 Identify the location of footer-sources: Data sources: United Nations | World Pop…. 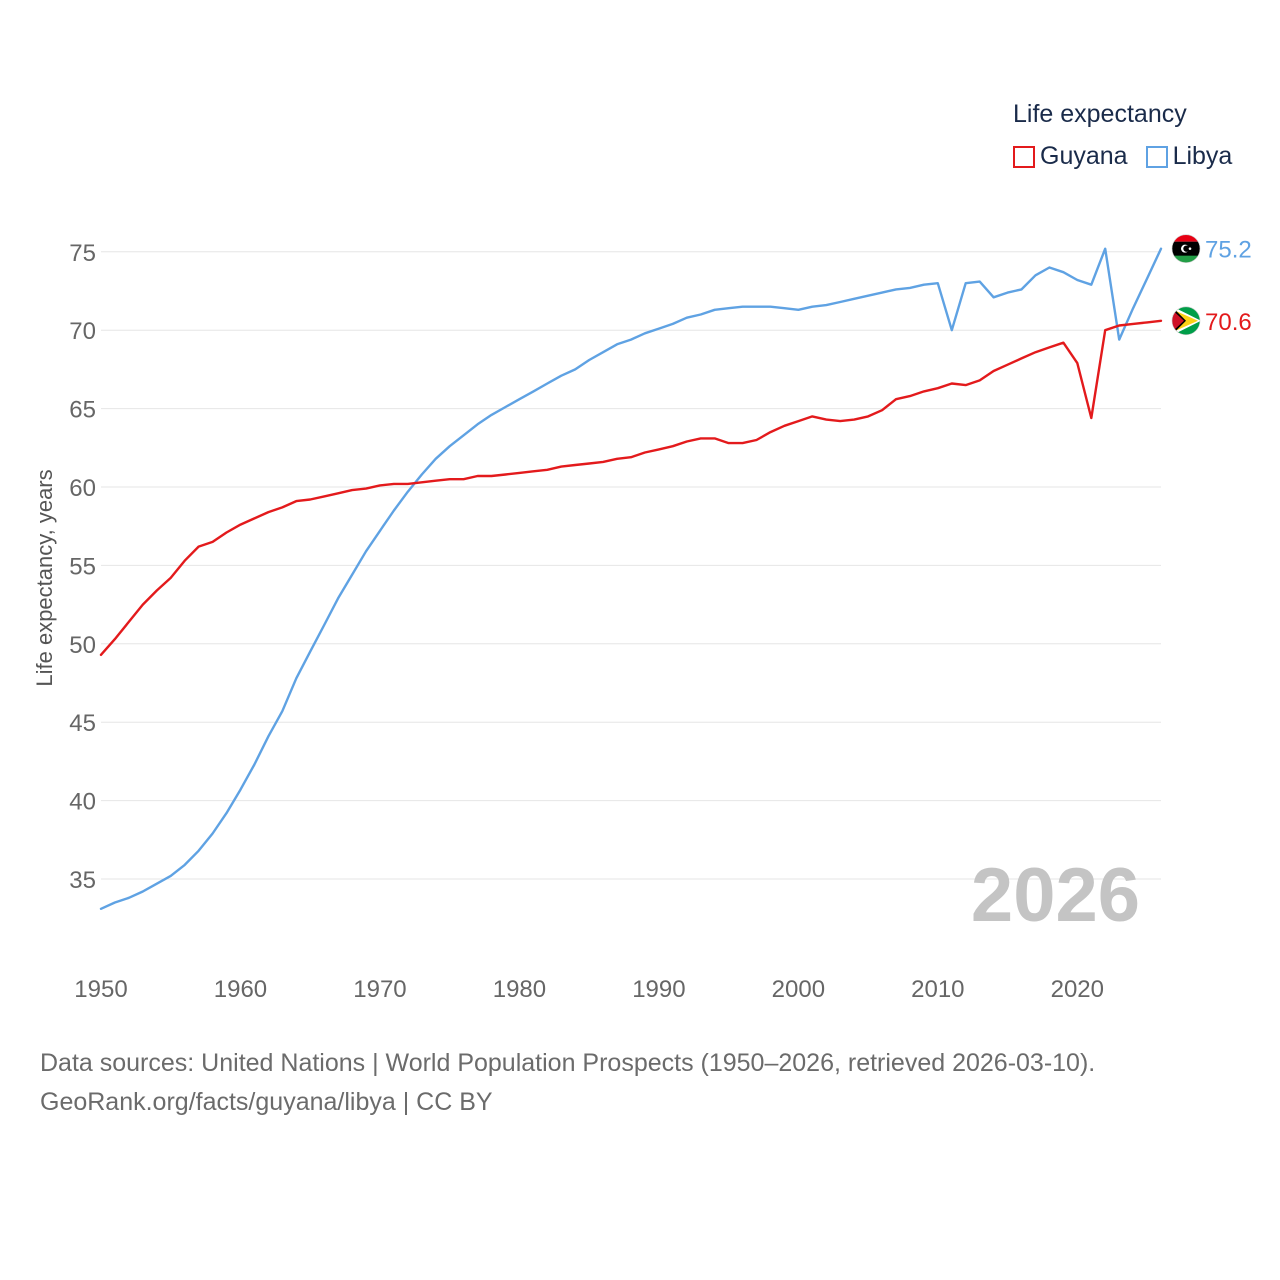
(568, 1063).